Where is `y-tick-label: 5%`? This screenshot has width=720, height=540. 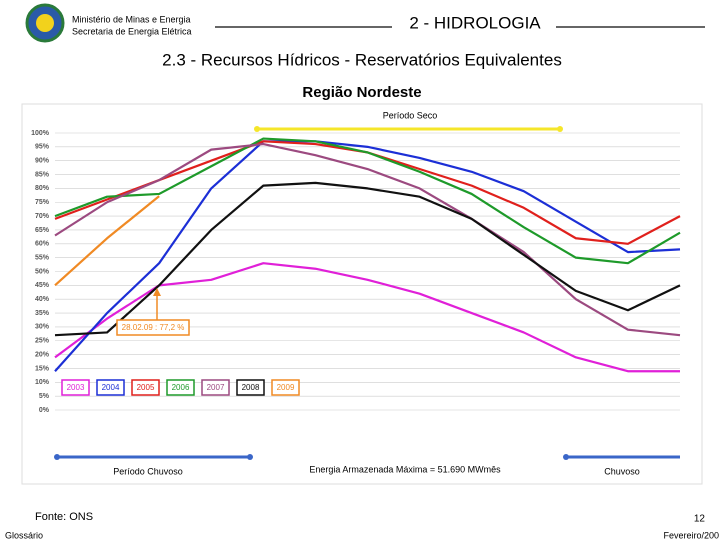
y-tick-label: 5% is located at coordinates (44, 396).